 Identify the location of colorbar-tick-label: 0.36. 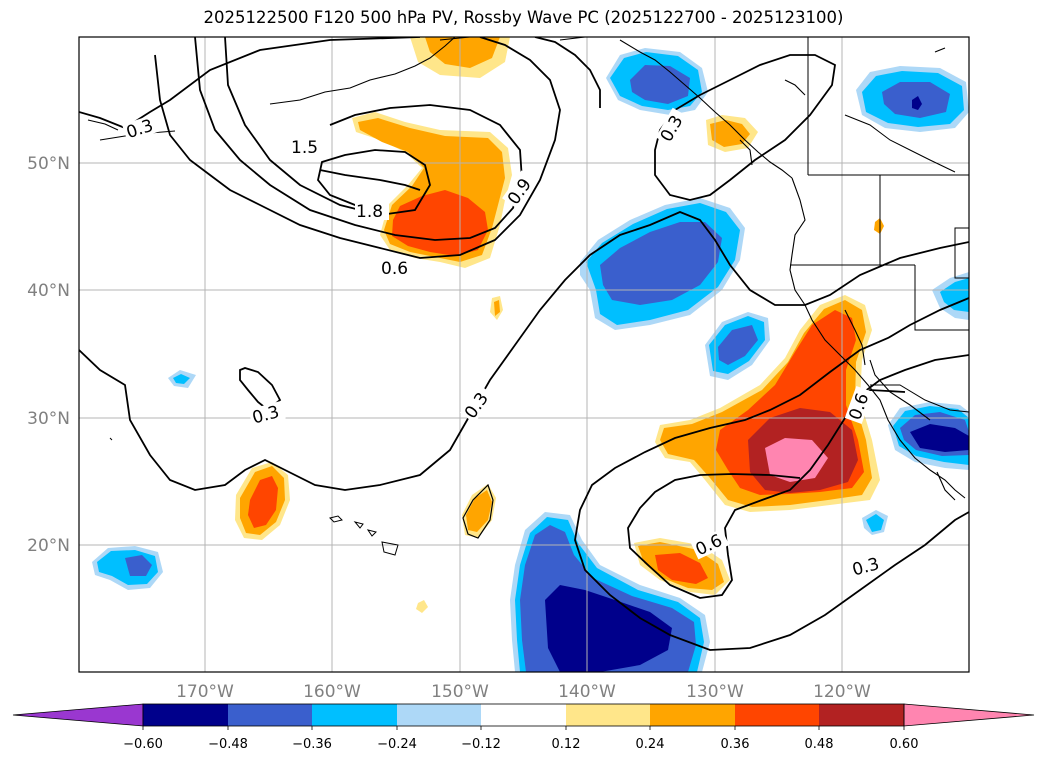
(735, 744).